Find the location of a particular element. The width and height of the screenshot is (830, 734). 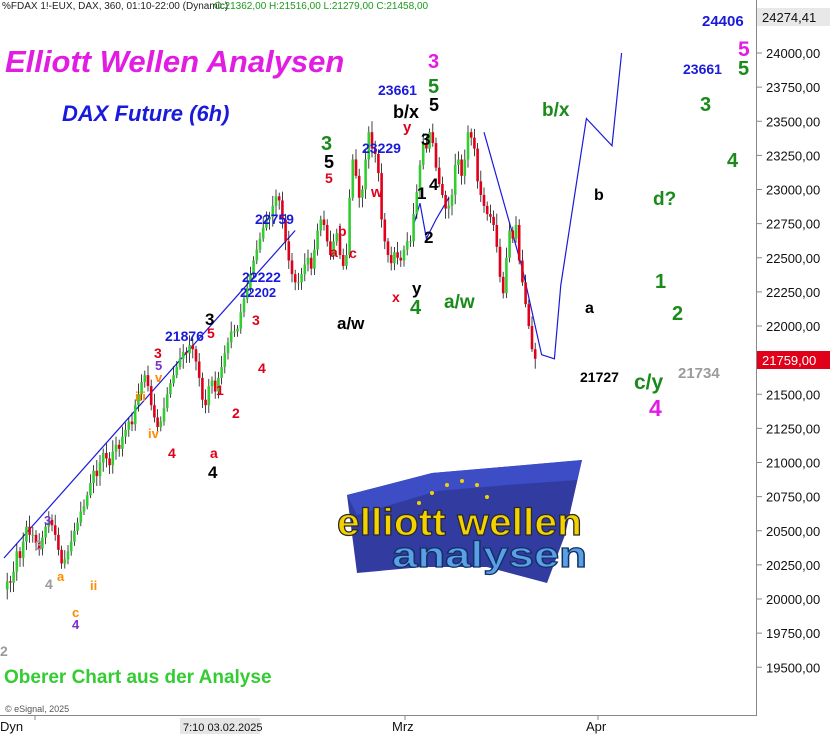

wave-label: c is located at coordinates (75, 612).